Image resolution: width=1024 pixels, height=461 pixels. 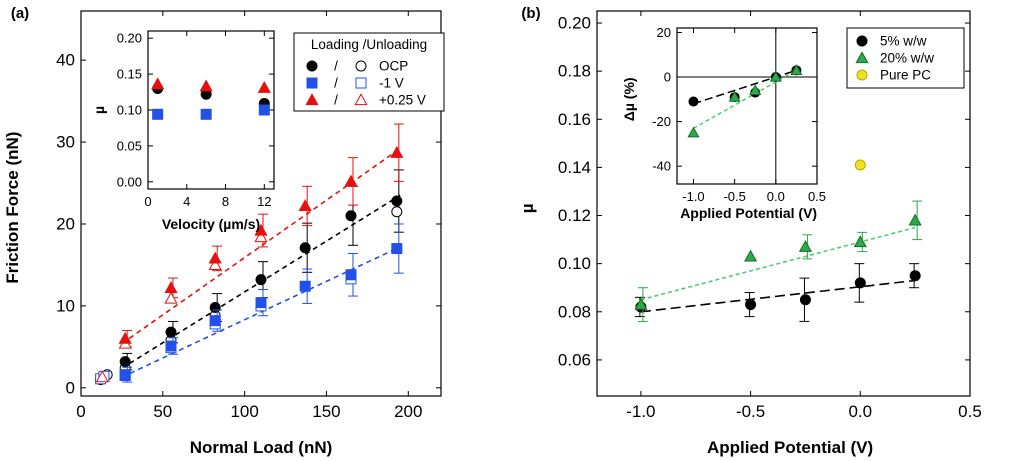 I want to click on inset-a-ytick-label: 0.05, so click(x=129, y=145).